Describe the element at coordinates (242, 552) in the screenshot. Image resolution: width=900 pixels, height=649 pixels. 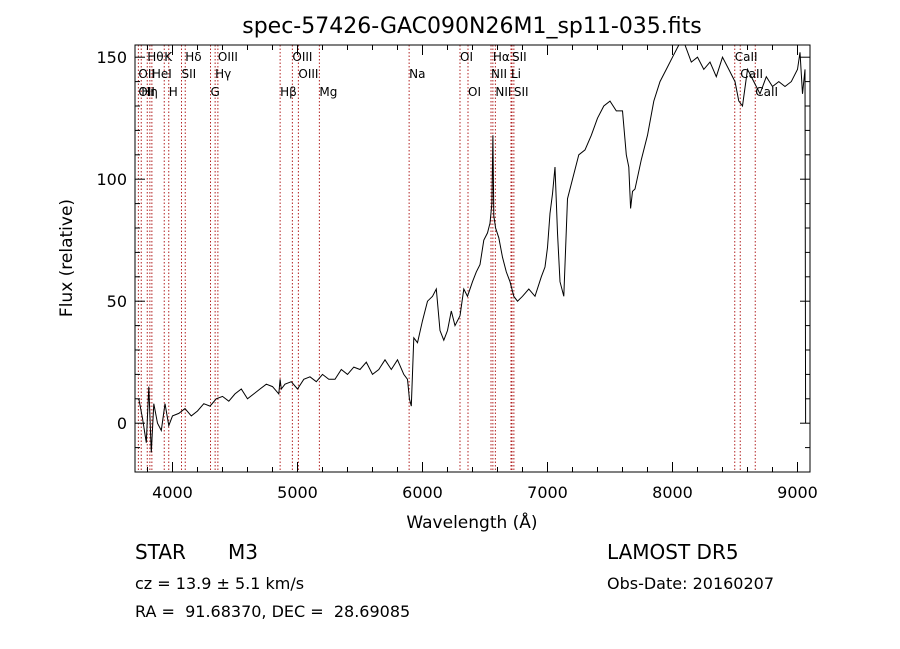
I see `subclass-label: M3` at that location.